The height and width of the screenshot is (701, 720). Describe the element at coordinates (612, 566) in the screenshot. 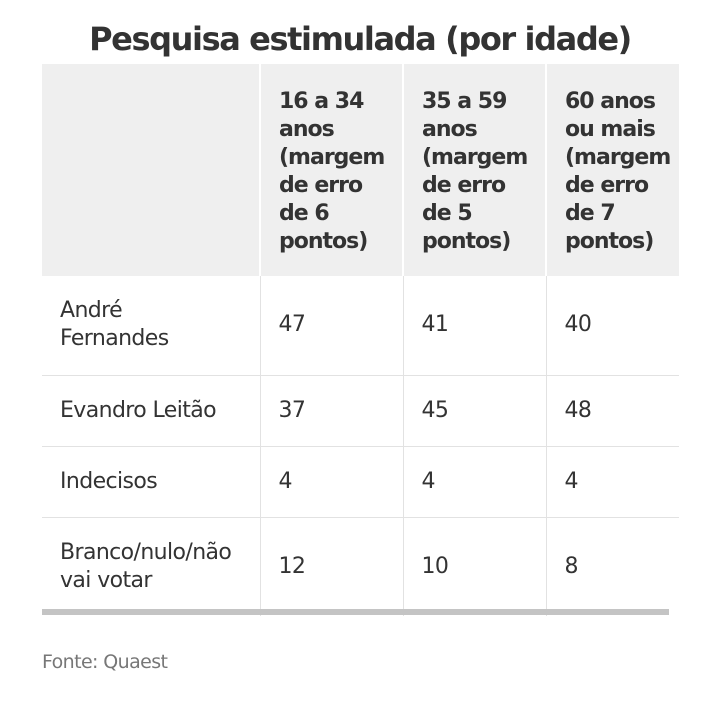

I see `value-cell: 8` at that location.